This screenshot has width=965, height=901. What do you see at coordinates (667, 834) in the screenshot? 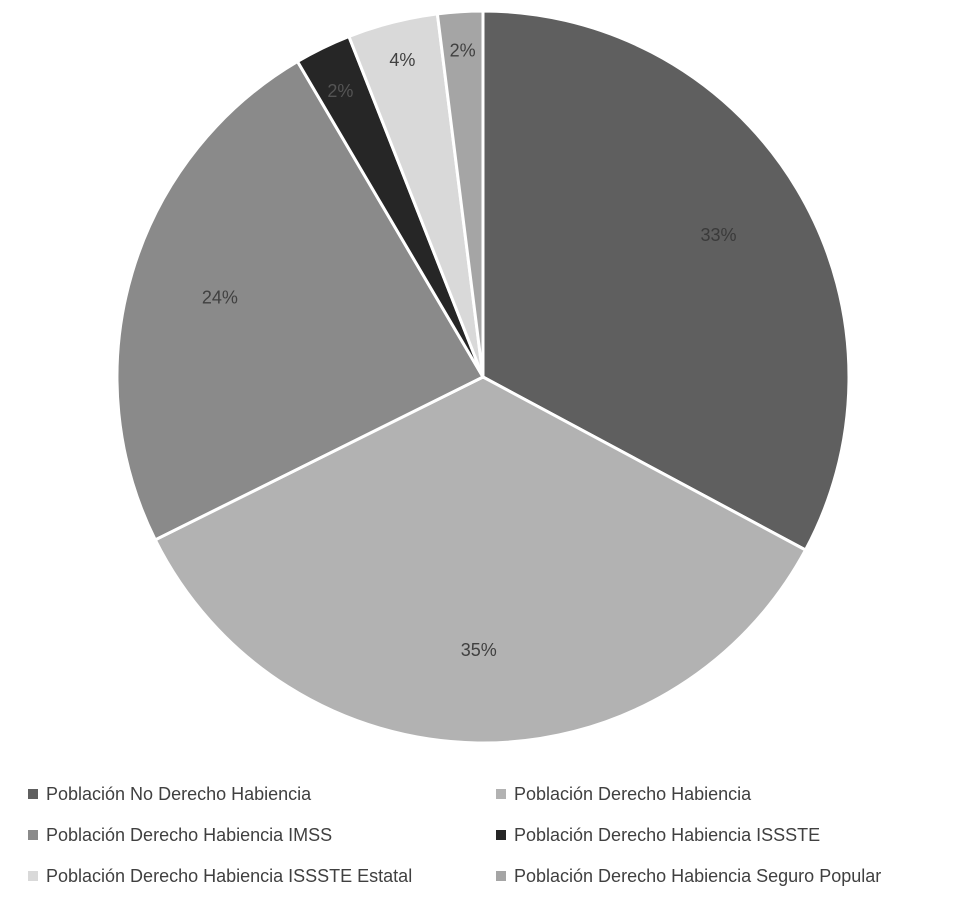
I see `legend-label: Población Derecho Habiencia ISSSTE` at bounding box center [667, 834].